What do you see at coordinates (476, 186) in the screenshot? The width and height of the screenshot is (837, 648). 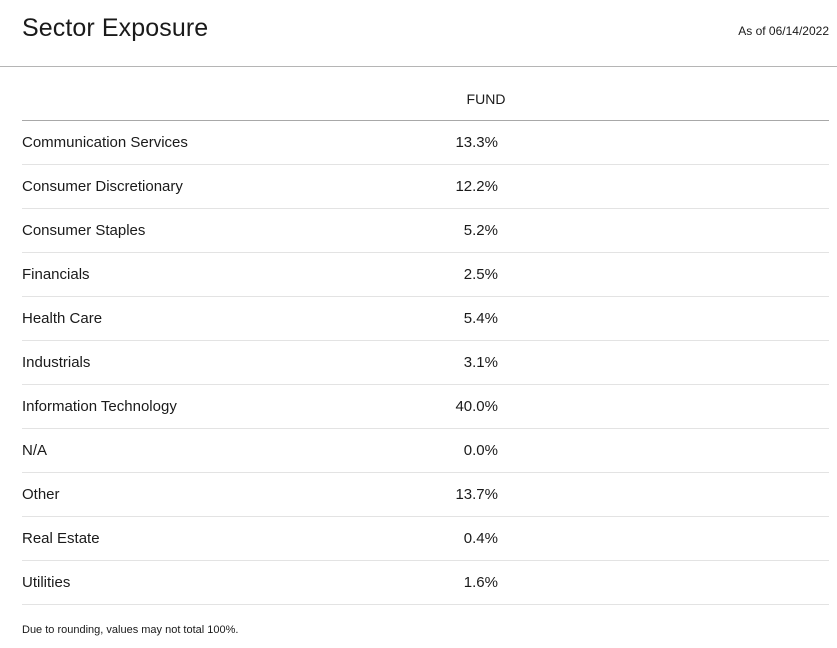 I see `fund-value: 12.2%` at bounding box center [476, 186].